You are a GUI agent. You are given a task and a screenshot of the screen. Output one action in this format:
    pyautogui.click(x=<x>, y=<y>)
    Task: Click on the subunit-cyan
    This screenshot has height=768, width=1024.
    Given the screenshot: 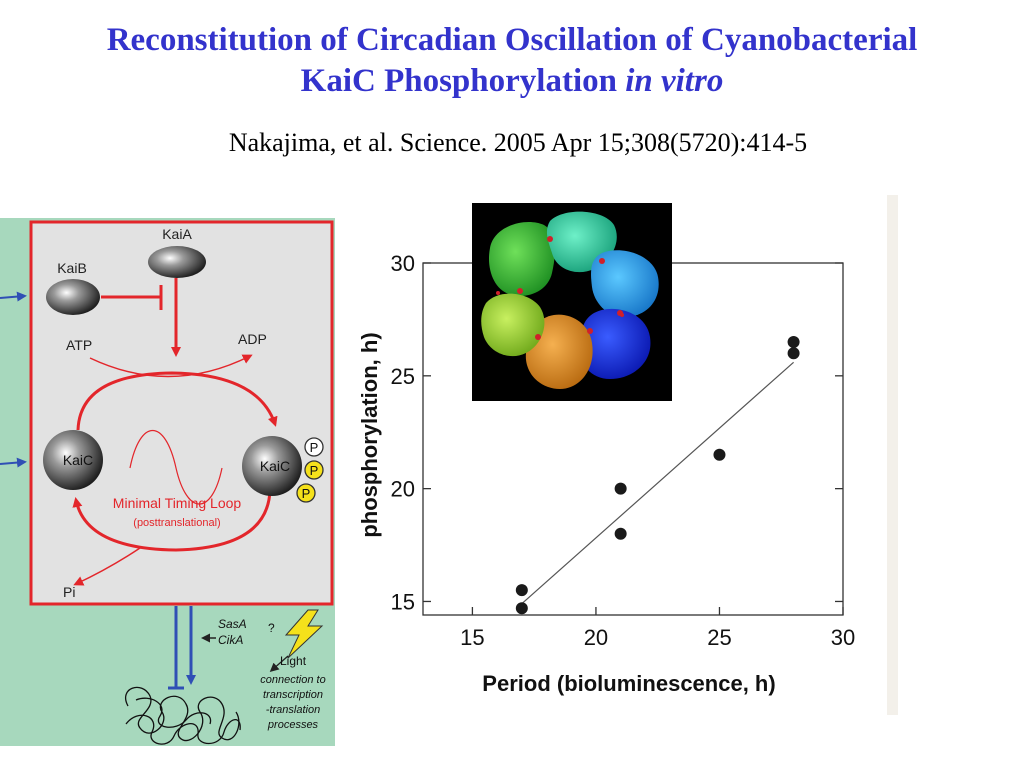 What is the action you would take?
    pyautogui.click(x=625, y=284)
    